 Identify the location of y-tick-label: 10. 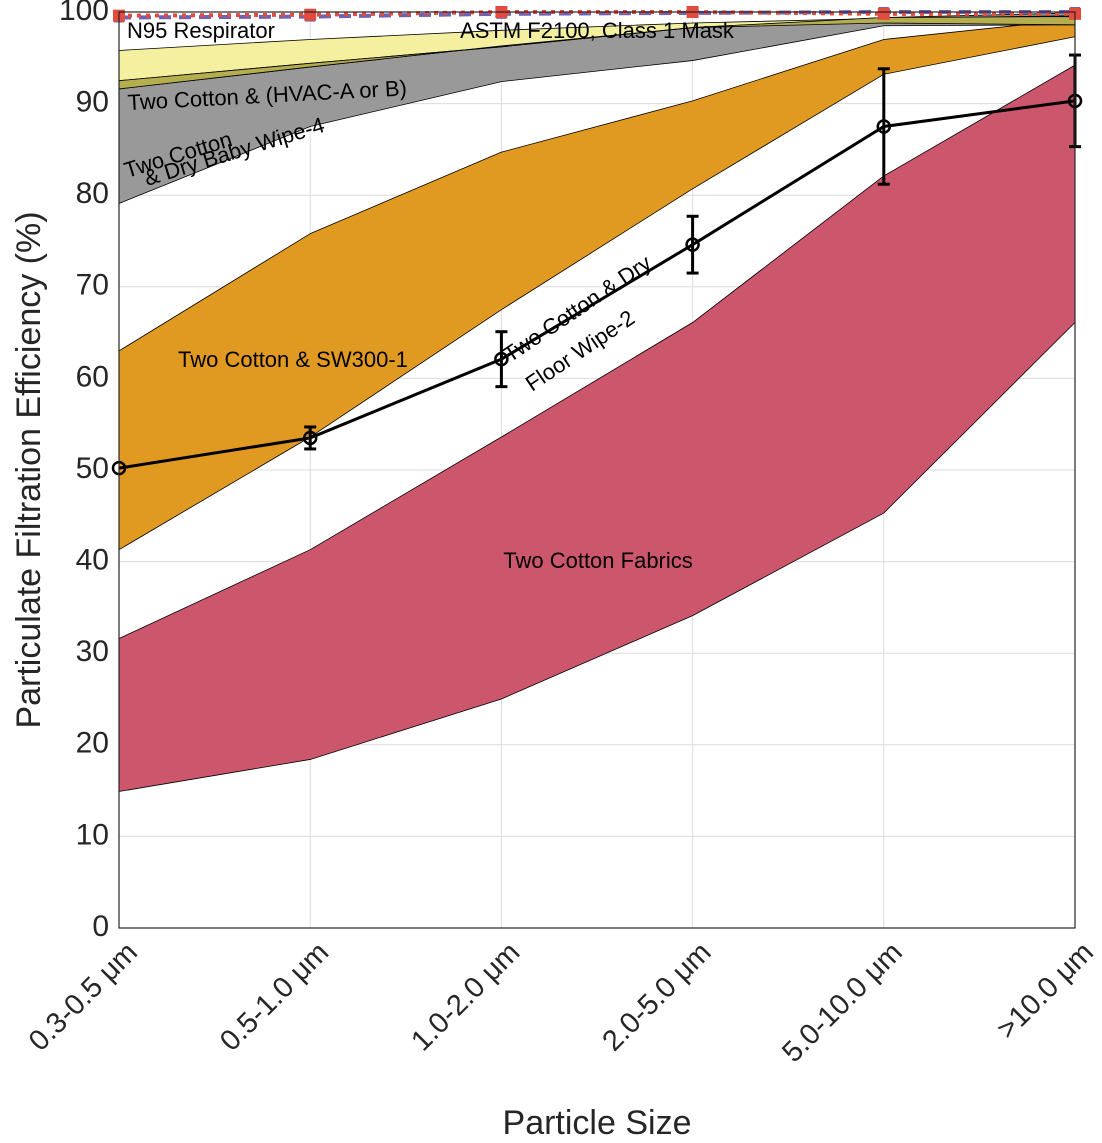
(92, 834).